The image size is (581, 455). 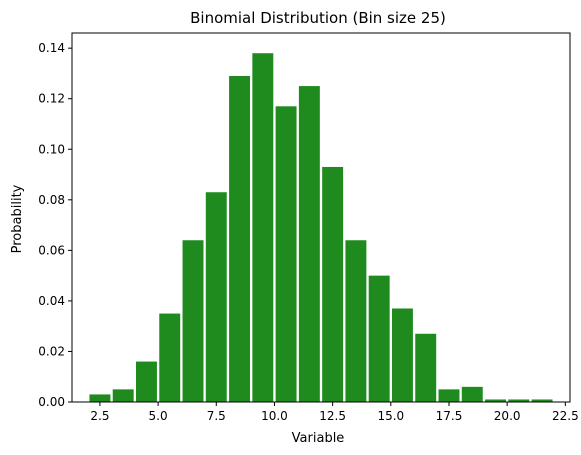 What do you see at coordinates (51, 99) in the screenshot?
I see `y-tick-label: 0.12` at bounding box center [51, 99].